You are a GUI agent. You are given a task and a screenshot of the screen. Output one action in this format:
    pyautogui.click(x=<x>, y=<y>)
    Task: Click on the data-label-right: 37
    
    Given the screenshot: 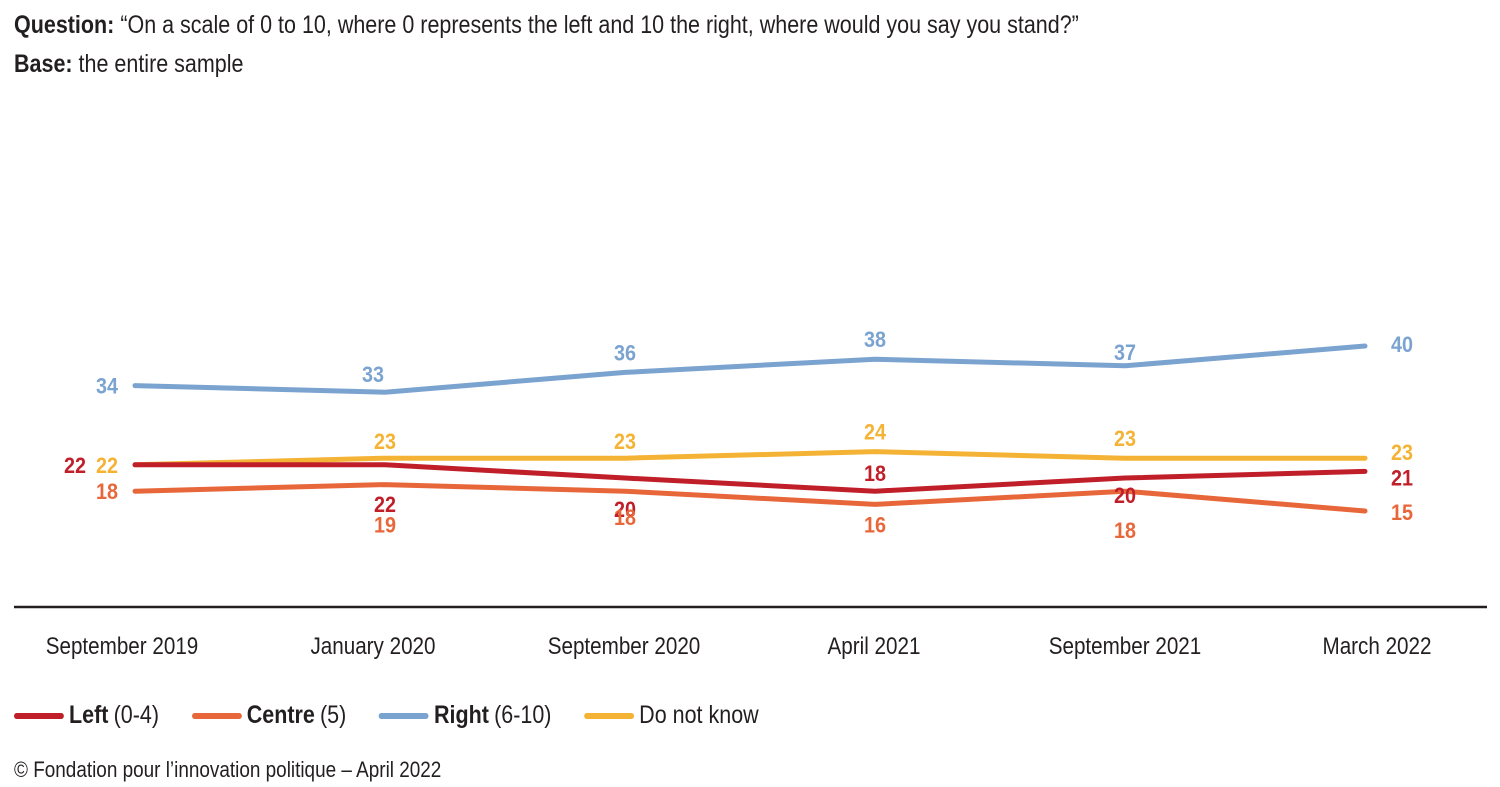 What is the action you would take?
    pyautogui.click(x=1125, y=352)
    